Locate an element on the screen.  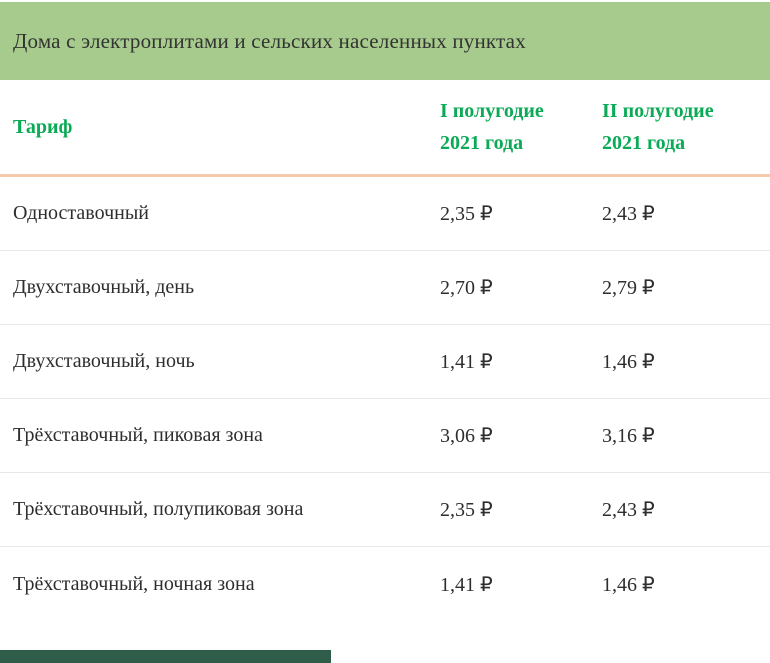
tariff-name-cell: Двухставочный, день is located at coordinates (104, 287).